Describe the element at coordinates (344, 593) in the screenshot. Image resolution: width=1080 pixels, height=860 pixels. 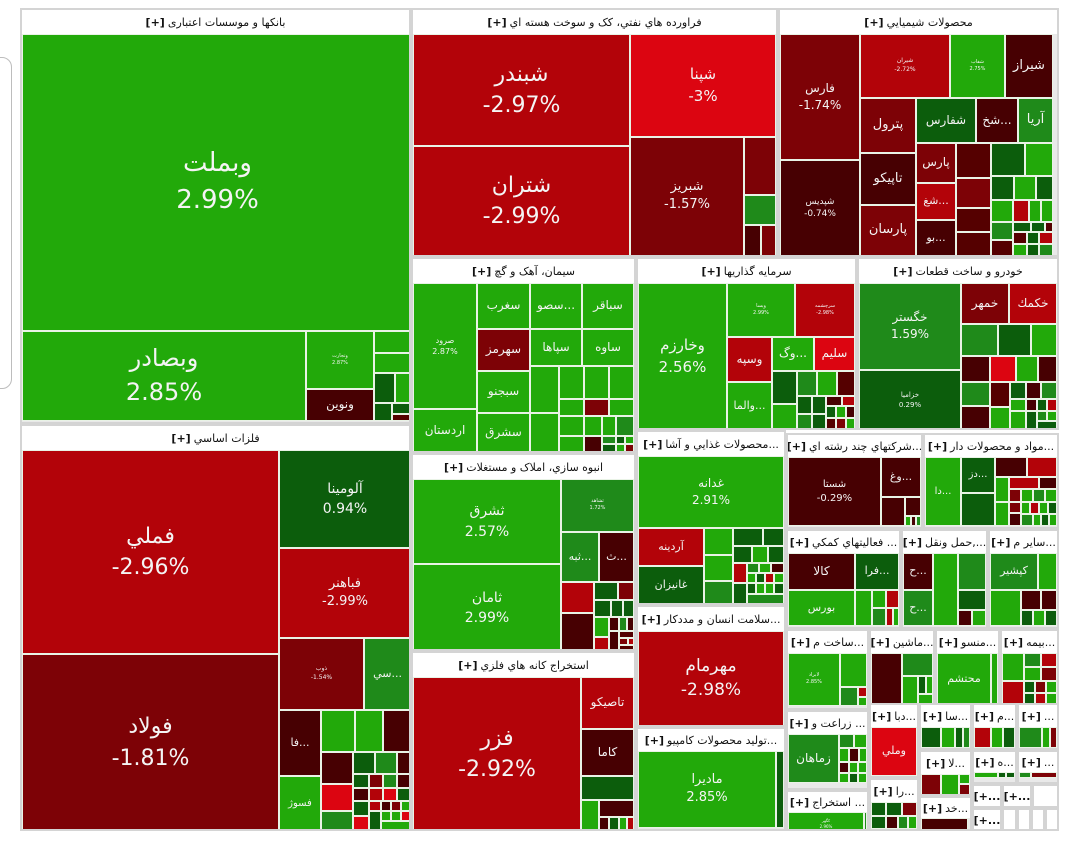
I see `stock-tile: فباهنر -2.99%` at that location.